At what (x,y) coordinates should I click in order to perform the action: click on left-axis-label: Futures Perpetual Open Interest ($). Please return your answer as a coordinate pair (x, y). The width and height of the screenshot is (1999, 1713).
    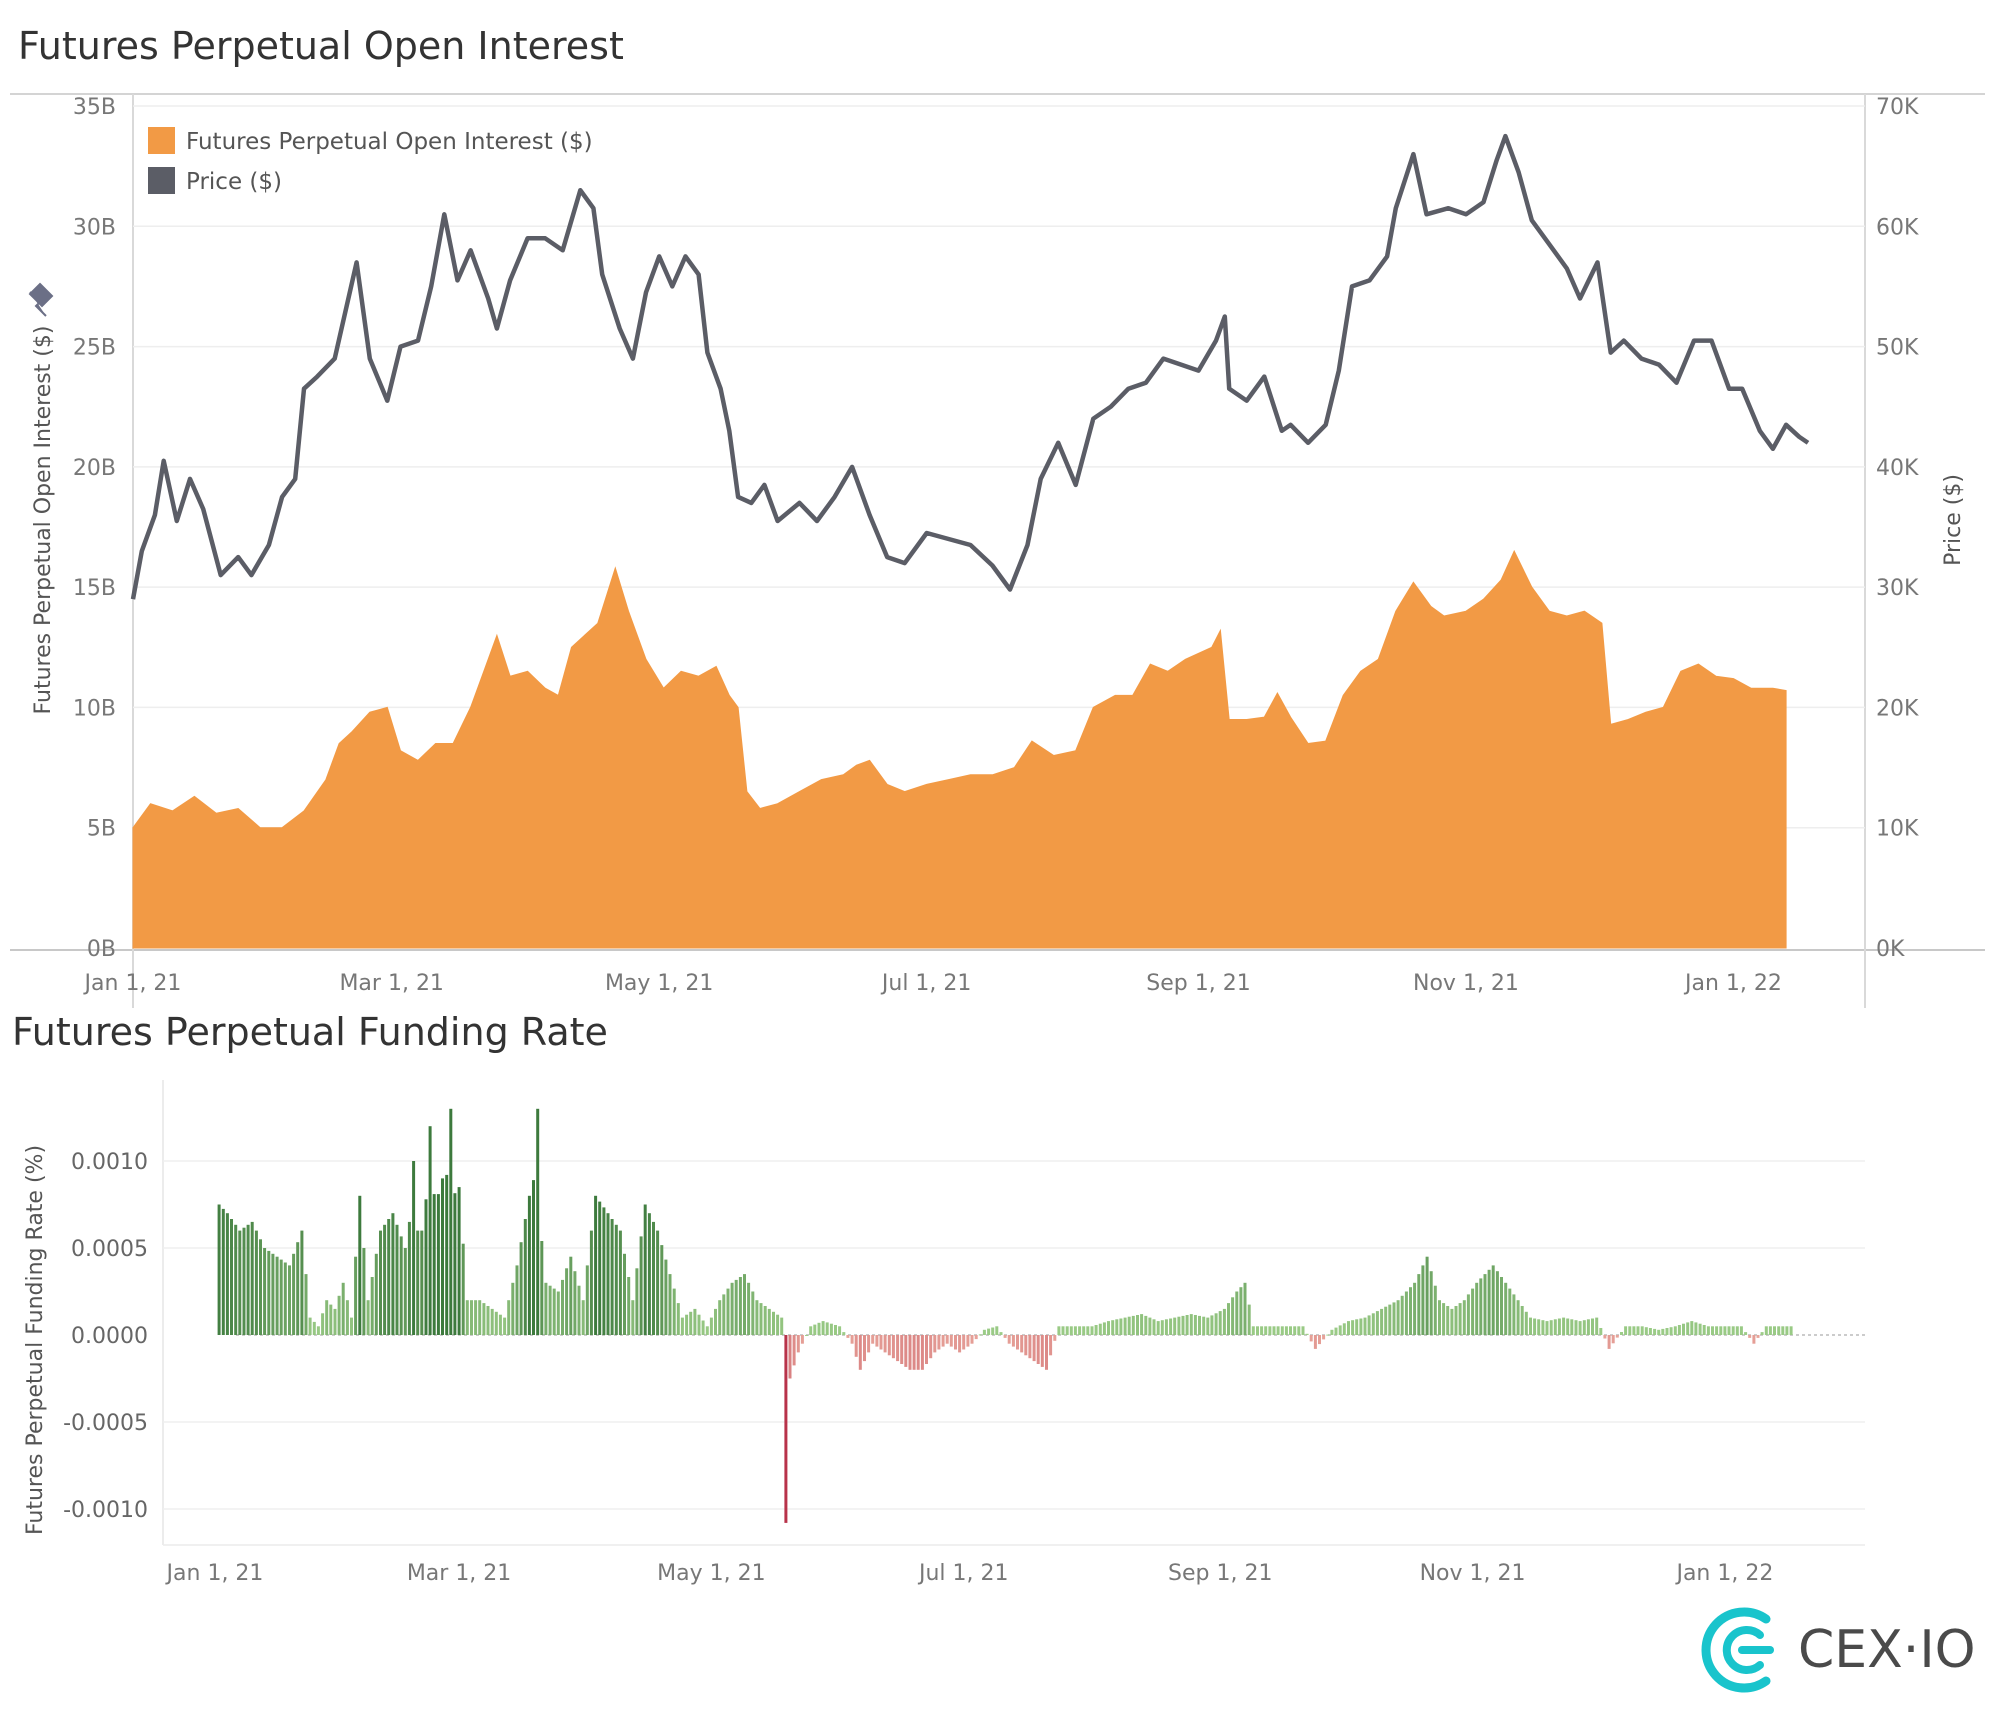
    Looking at the image, I should click on (43, 520).